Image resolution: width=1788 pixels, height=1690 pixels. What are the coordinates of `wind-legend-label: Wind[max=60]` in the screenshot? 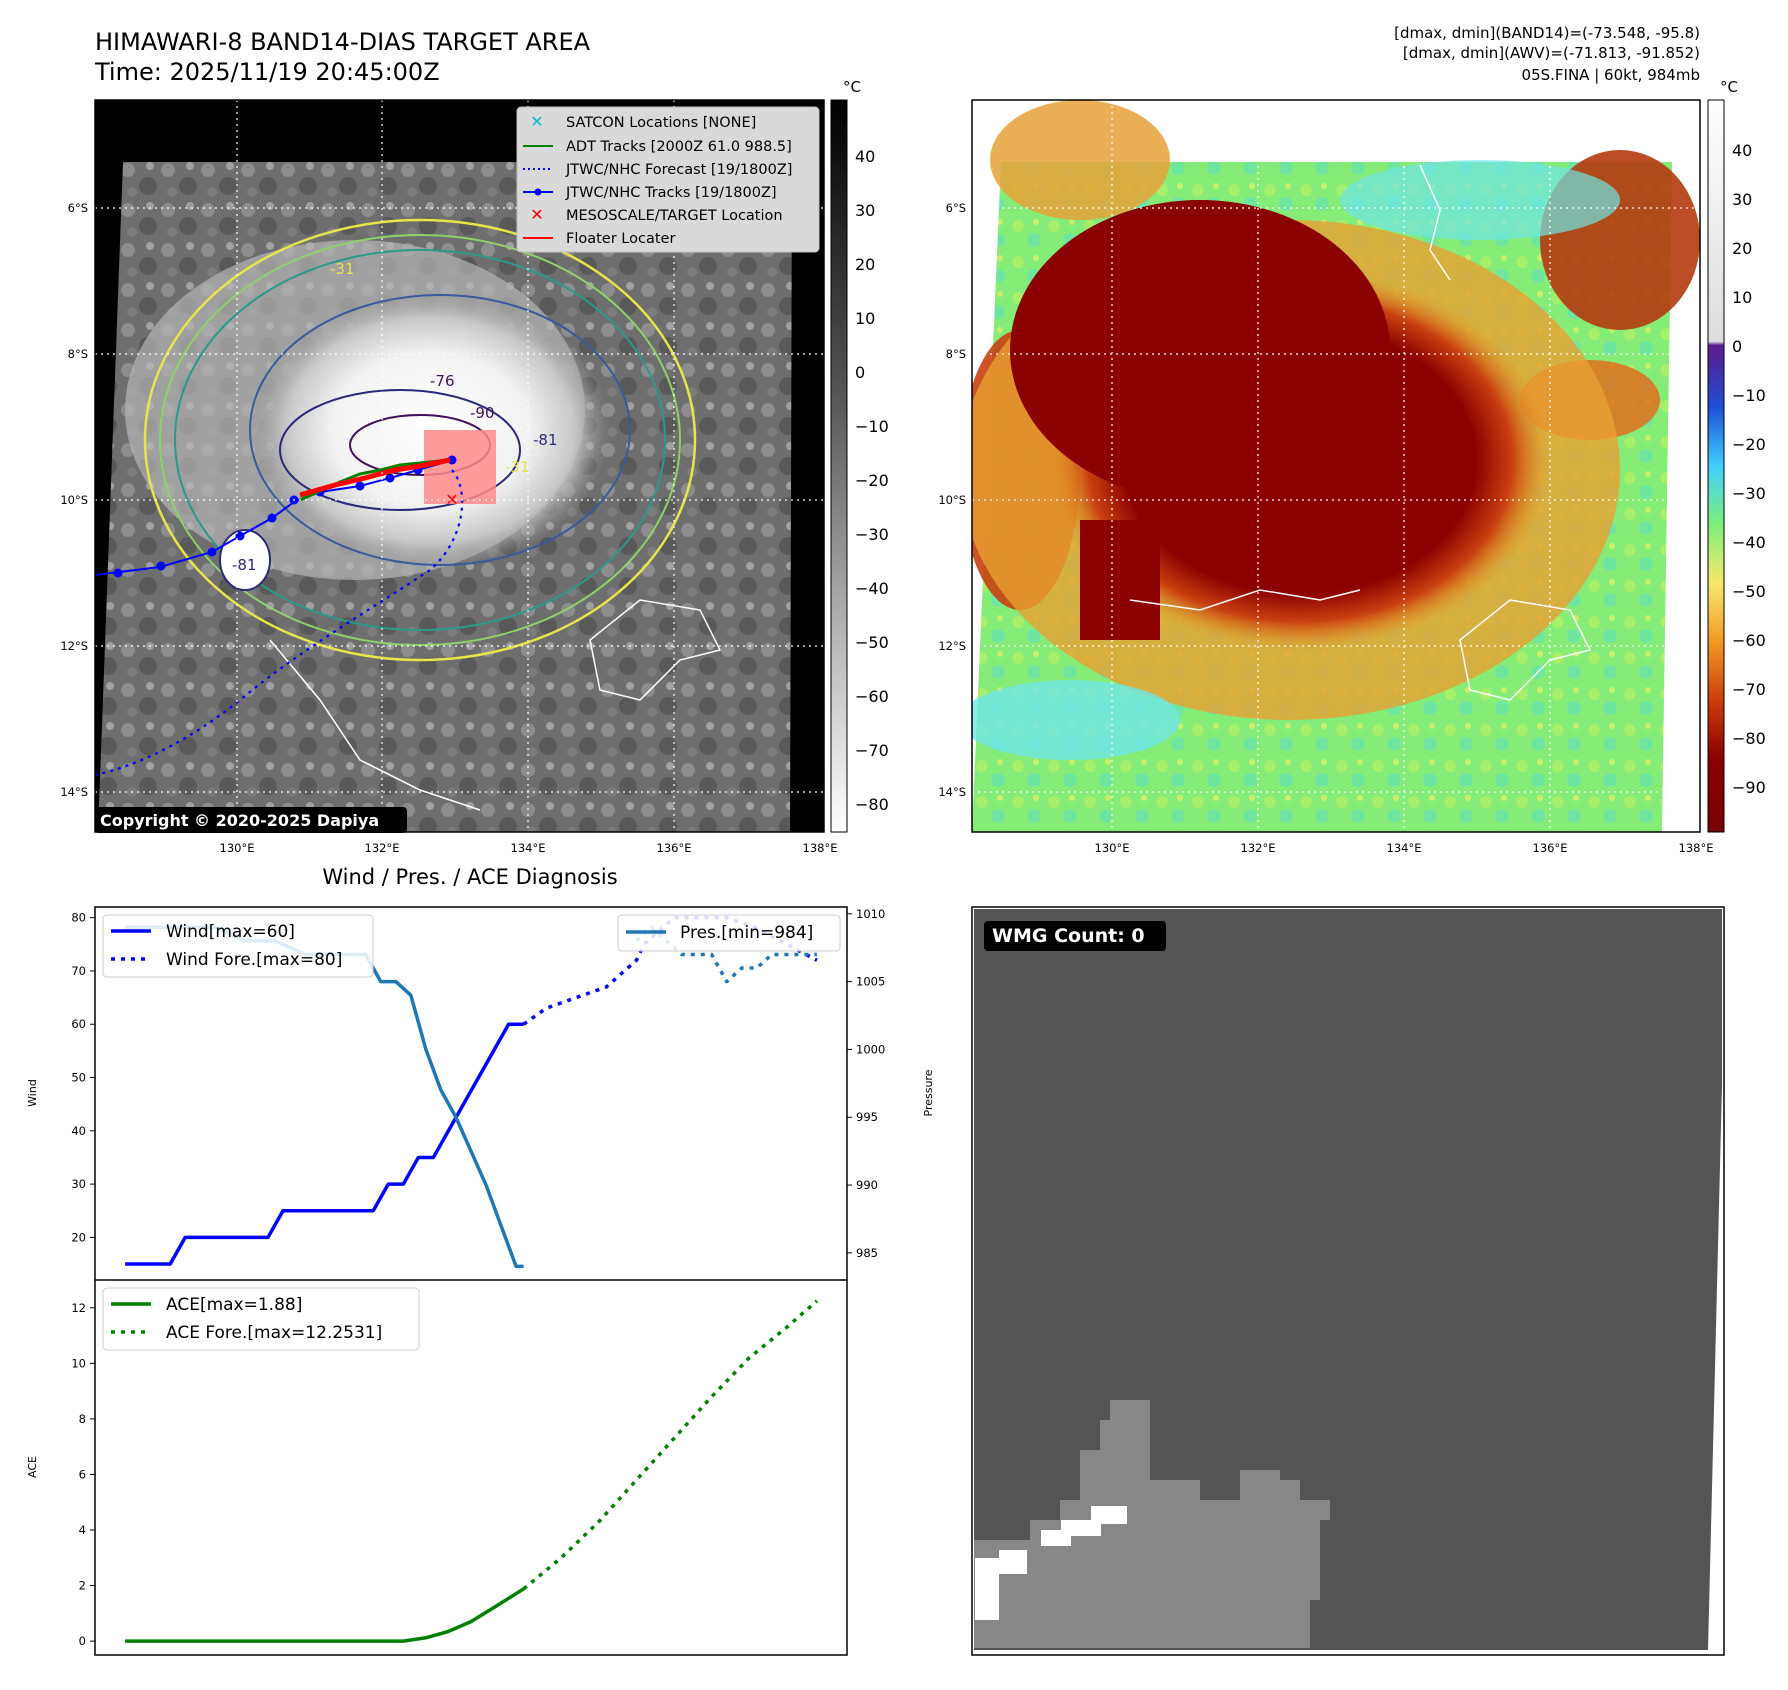 It's located at (230, 932).